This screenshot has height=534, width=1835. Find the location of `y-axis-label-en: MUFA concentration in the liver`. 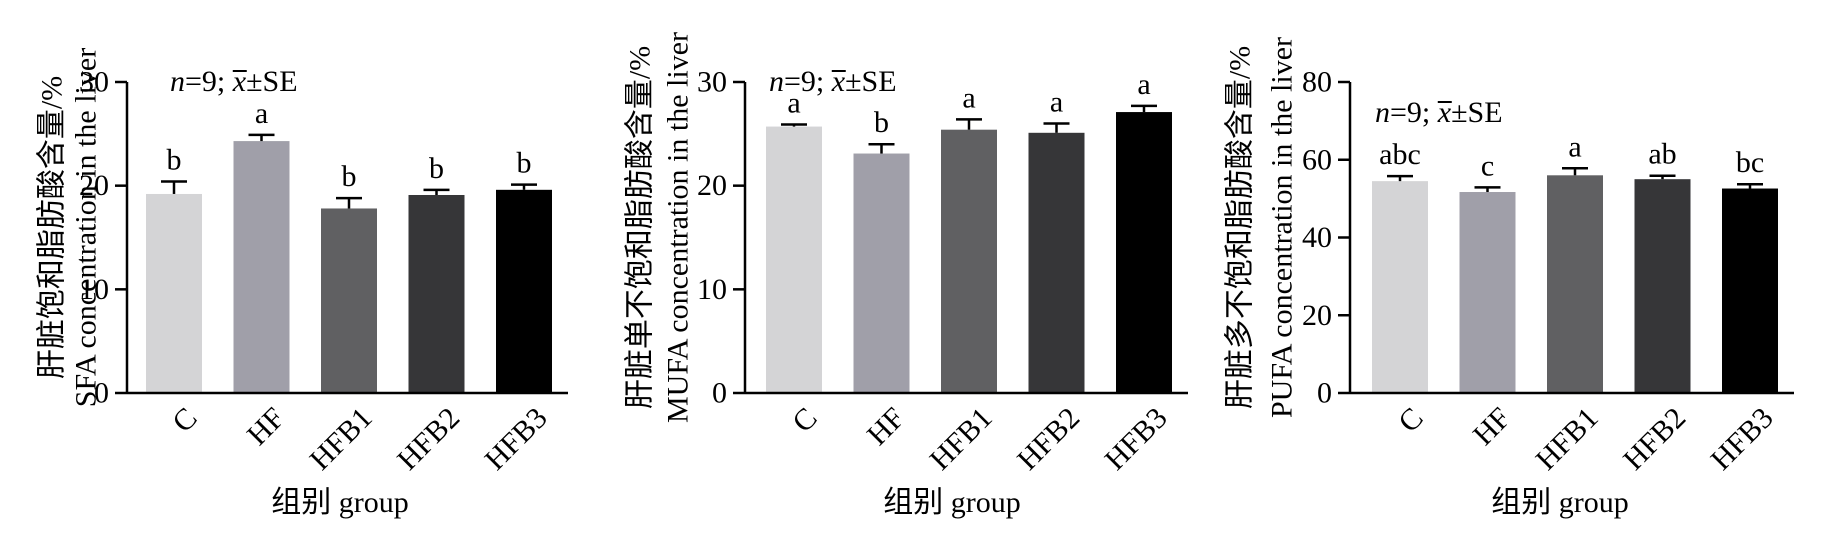

y-axis-label-en: MUFA concentration in the liver is located at coordinates (678, 227).